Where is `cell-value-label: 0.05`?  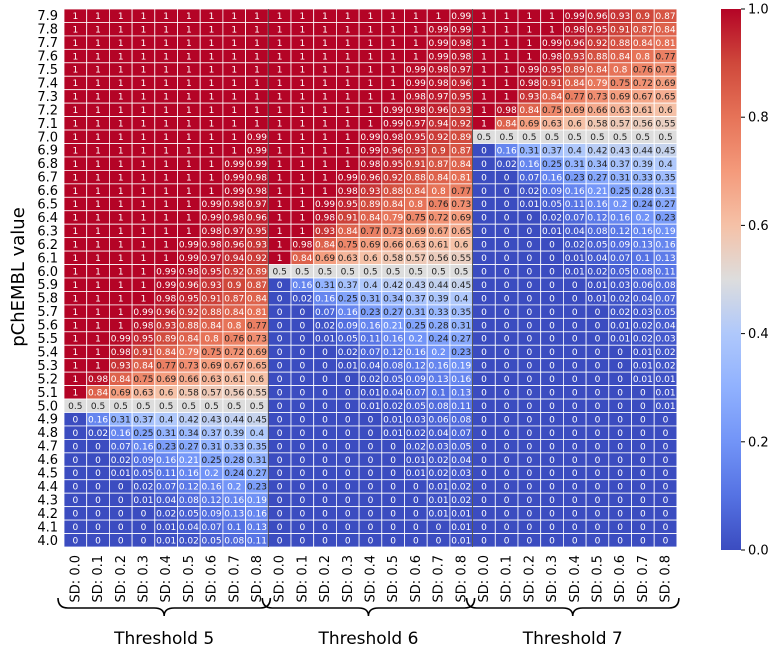 cell-value-label: 0.05 is located at coordinates (143, 474).